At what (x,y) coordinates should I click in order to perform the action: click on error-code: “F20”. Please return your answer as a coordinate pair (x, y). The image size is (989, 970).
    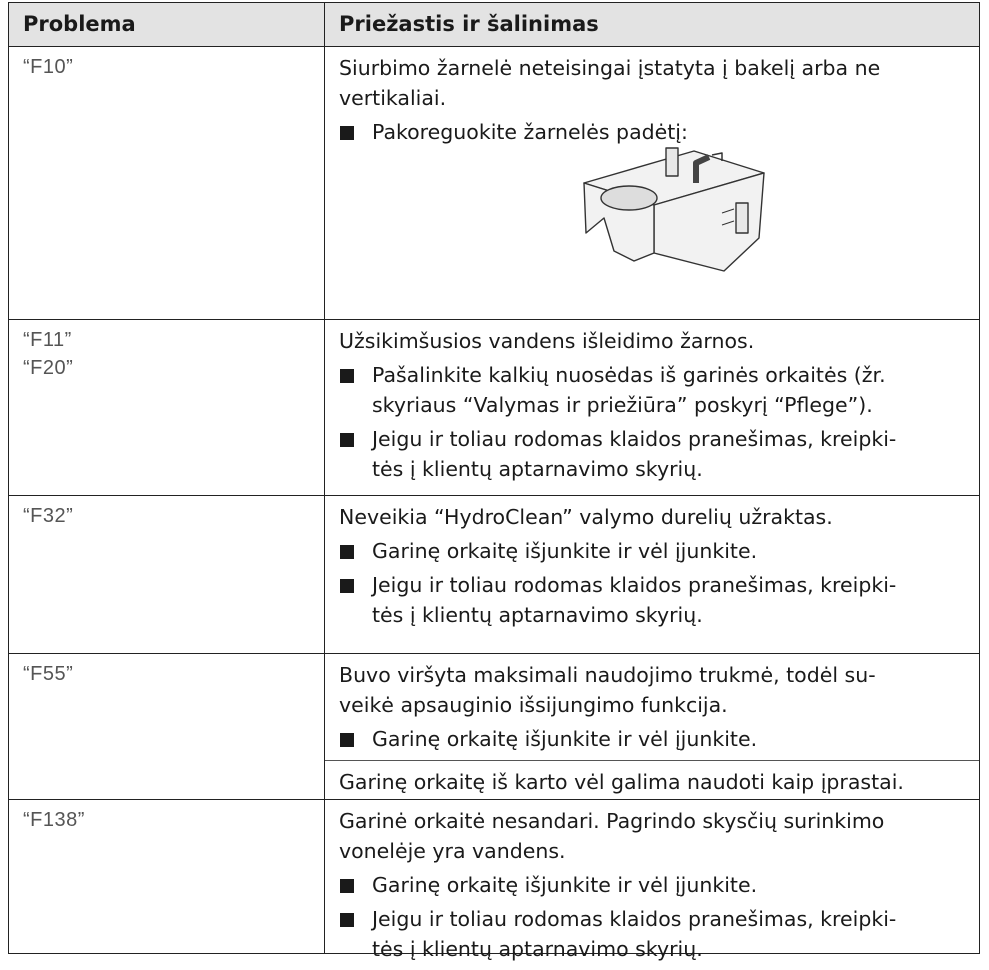
    Looking at the image, I should click on (48, 368).